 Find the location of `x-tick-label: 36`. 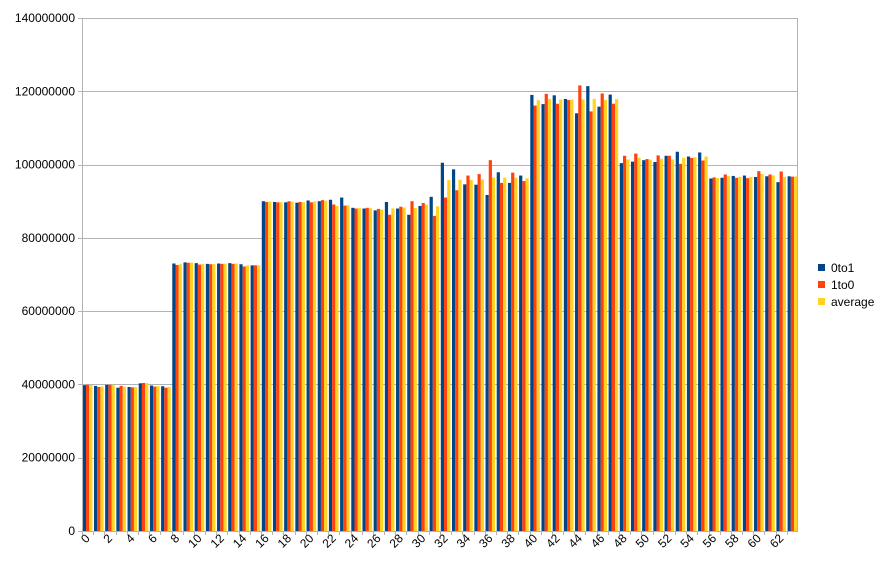

x-tick-label: 36 is located at coordinates (486, 541).